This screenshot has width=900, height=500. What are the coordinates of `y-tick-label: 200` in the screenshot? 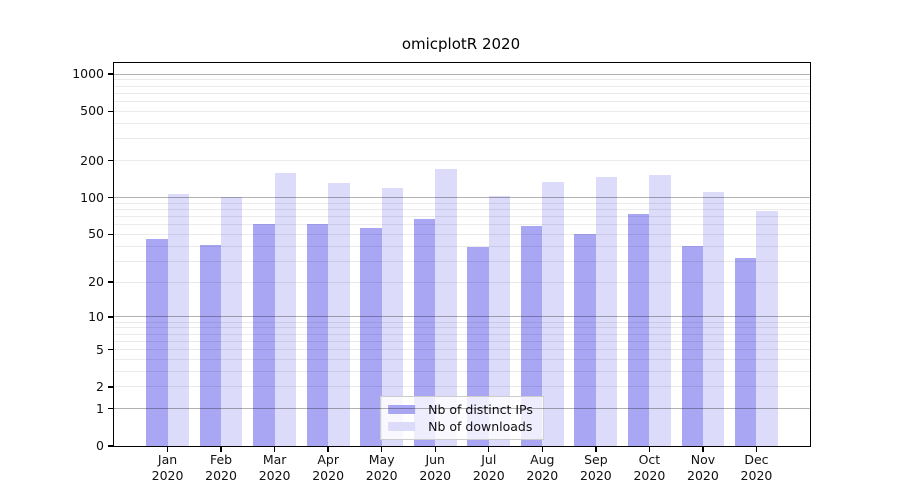 It's located at (92, 160).